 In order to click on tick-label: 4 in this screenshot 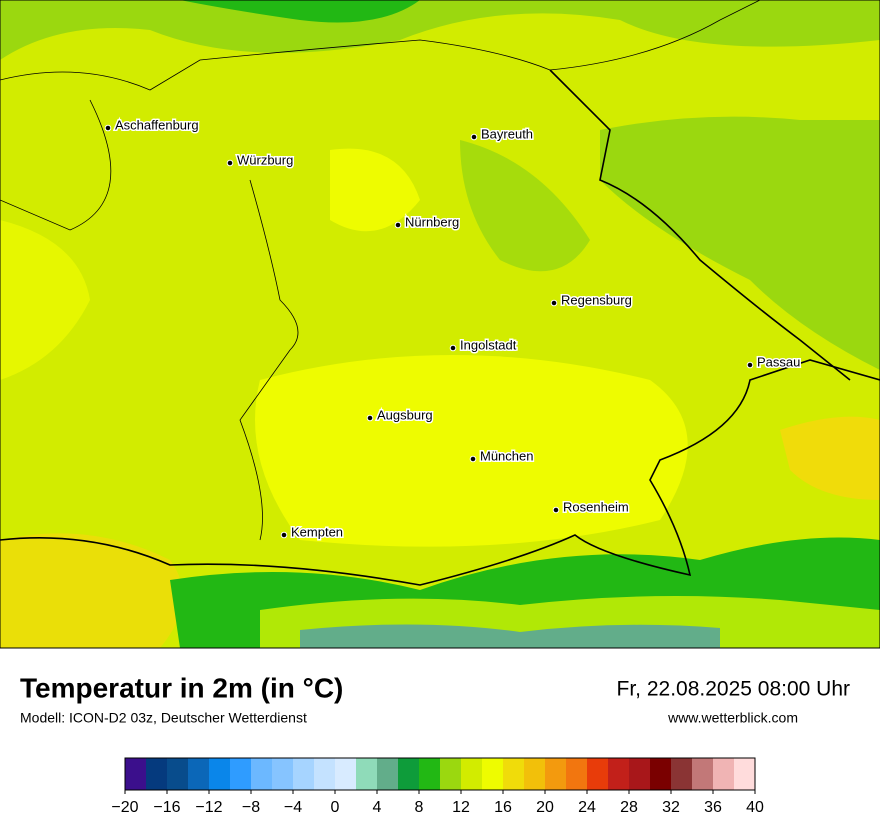, I will do `click(377, 807)`.